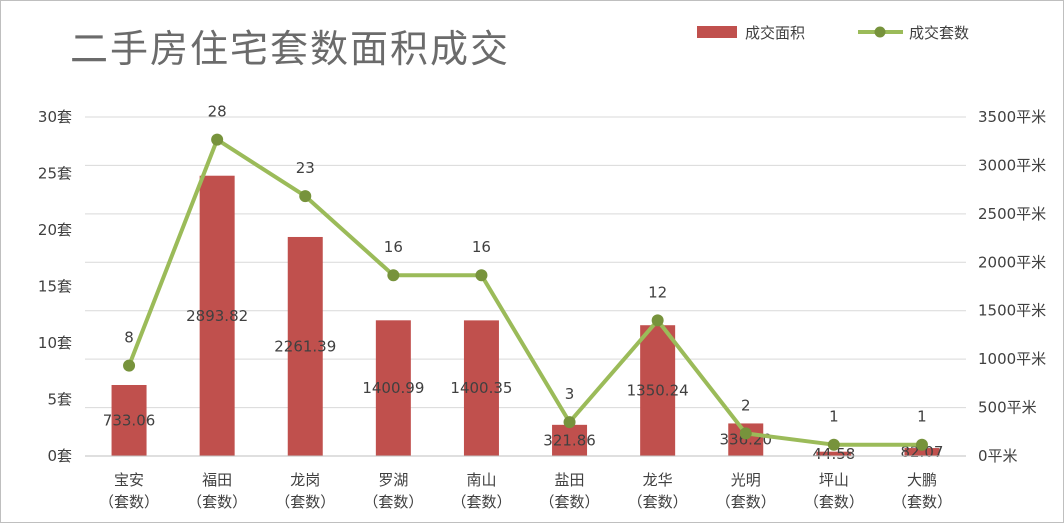 The height and width of the screenshot is (523, 1064). What do you see at coordinates (1012, 359) in the screenshot?
I see `y-right-tick-label: 1000平米` at bounding box center [1012, 359].